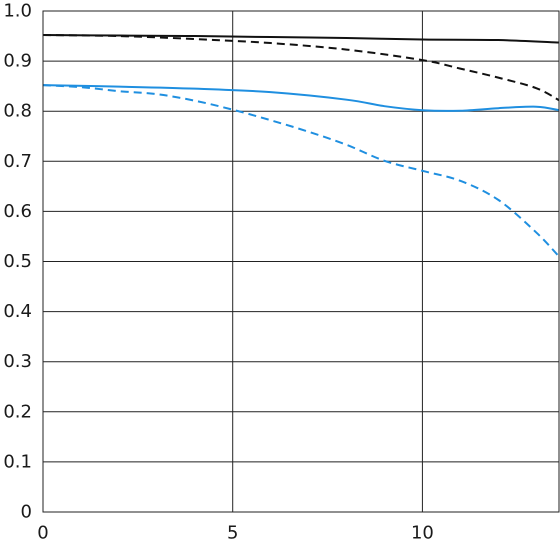 Image resolution: width=560 pixels, height=542 pixels. Describe the element at coordinates (17, 111) in the screenshot. I see `y-tick-label: 0.8` at that location.